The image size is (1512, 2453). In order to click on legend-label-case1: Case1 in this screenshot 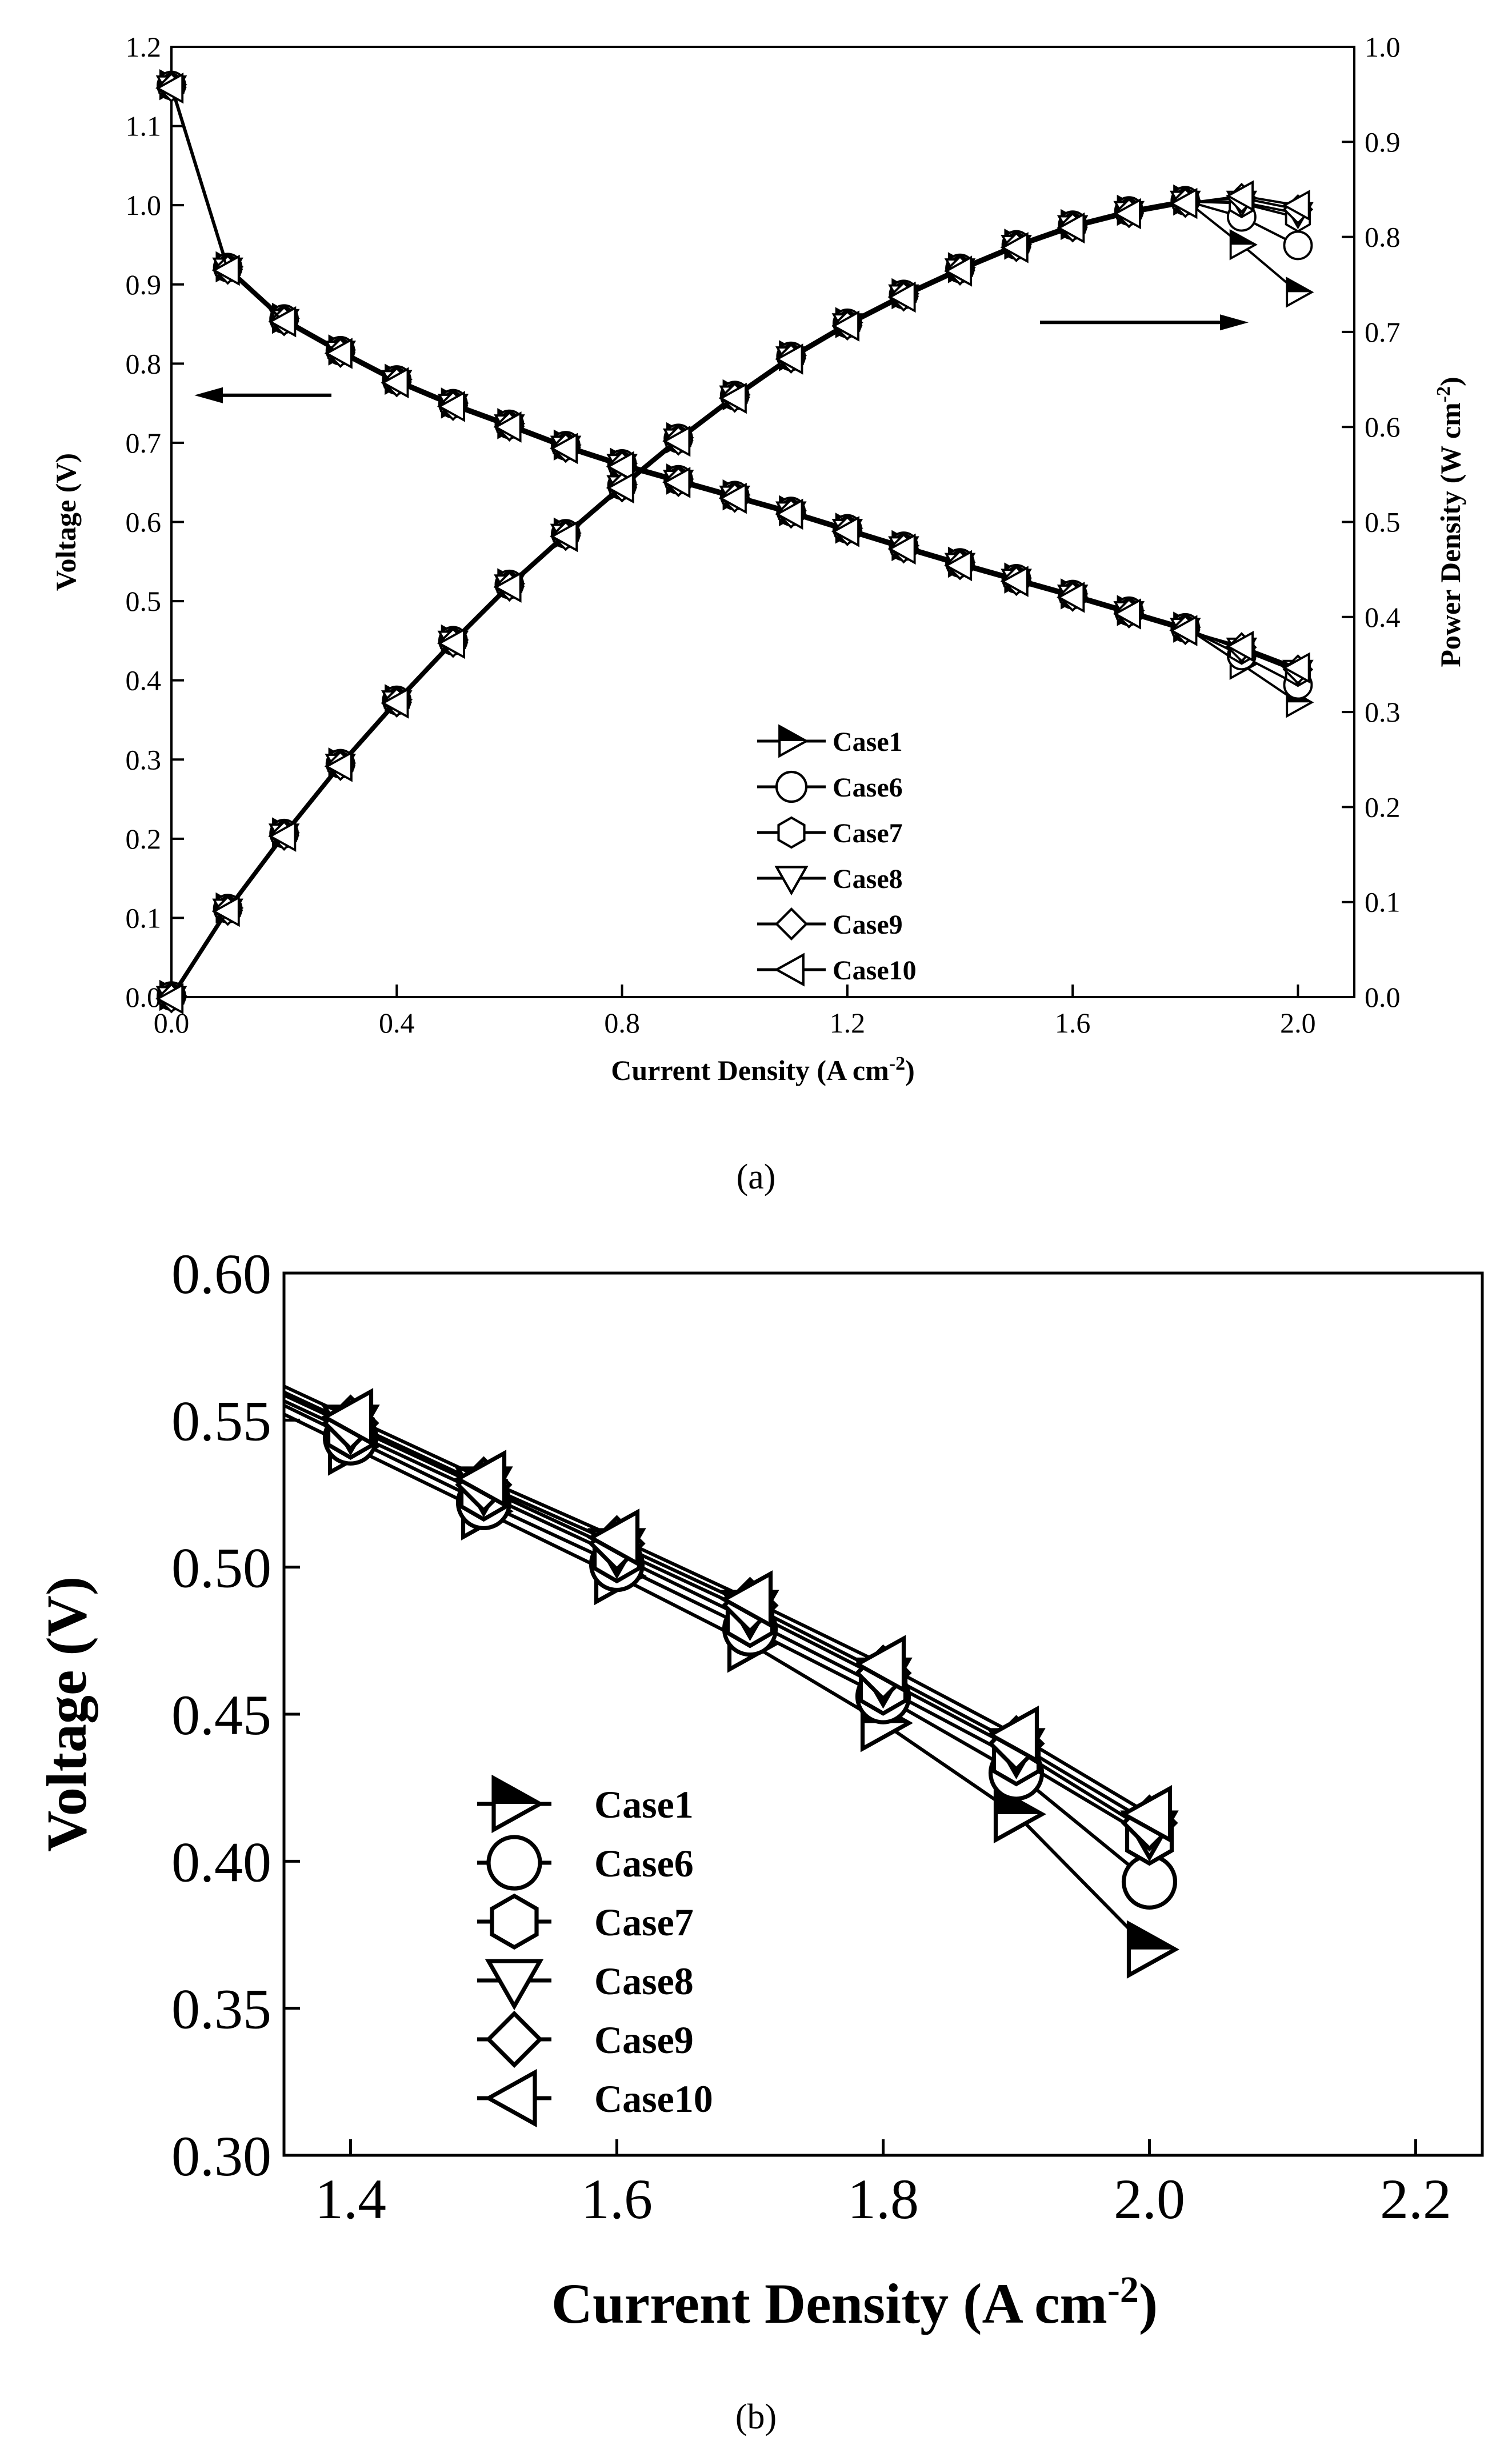, I will do `click(868, 742)`.